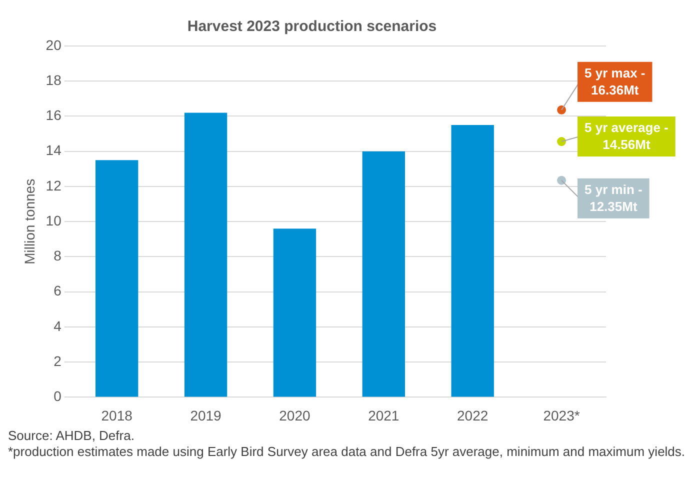 This screenshot has height=491, width=694. Describe the element at coordinates (384, 415) in the screenshot. I see `x-tick-label: 2021` at that location.